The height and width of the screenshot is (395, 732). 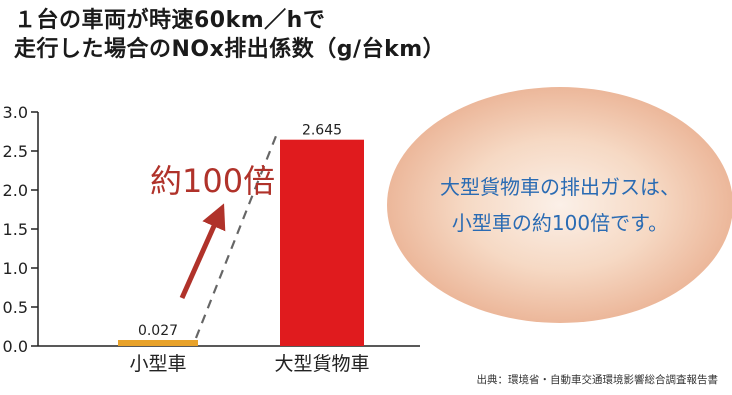 I want to click on title-line-2: 走行した場合のNOx排出係数（g/台km）, so click(x=230, y=49).